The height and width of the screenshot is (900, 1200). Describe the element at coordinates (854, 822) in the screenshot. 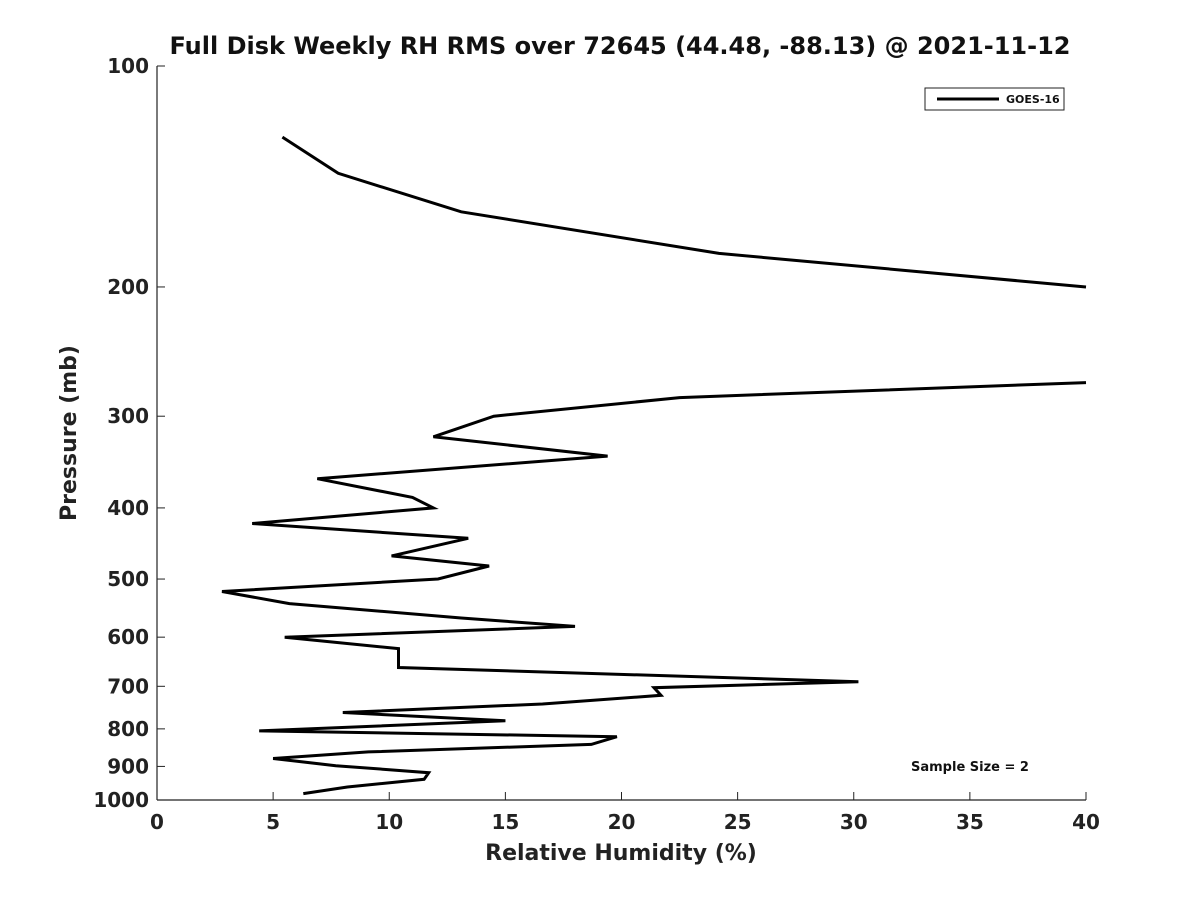

I see `x-tick-label-30: 30` at that location.